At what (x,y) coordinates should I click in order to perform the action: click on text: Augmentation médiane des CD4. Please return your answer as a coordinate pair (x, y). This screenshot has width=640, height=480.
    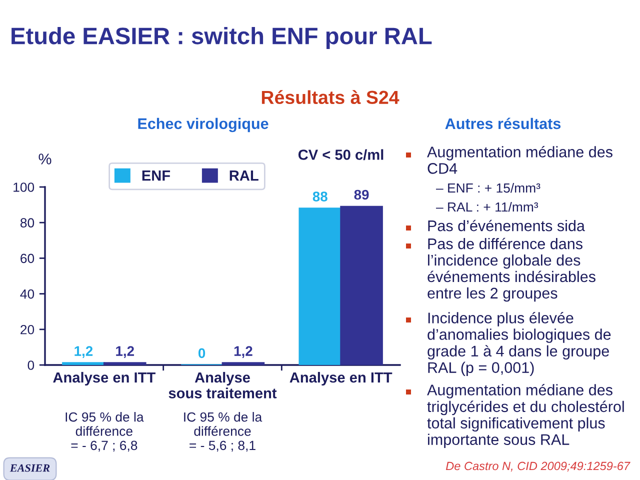
    Looking at the image, I should click on (519, 160).